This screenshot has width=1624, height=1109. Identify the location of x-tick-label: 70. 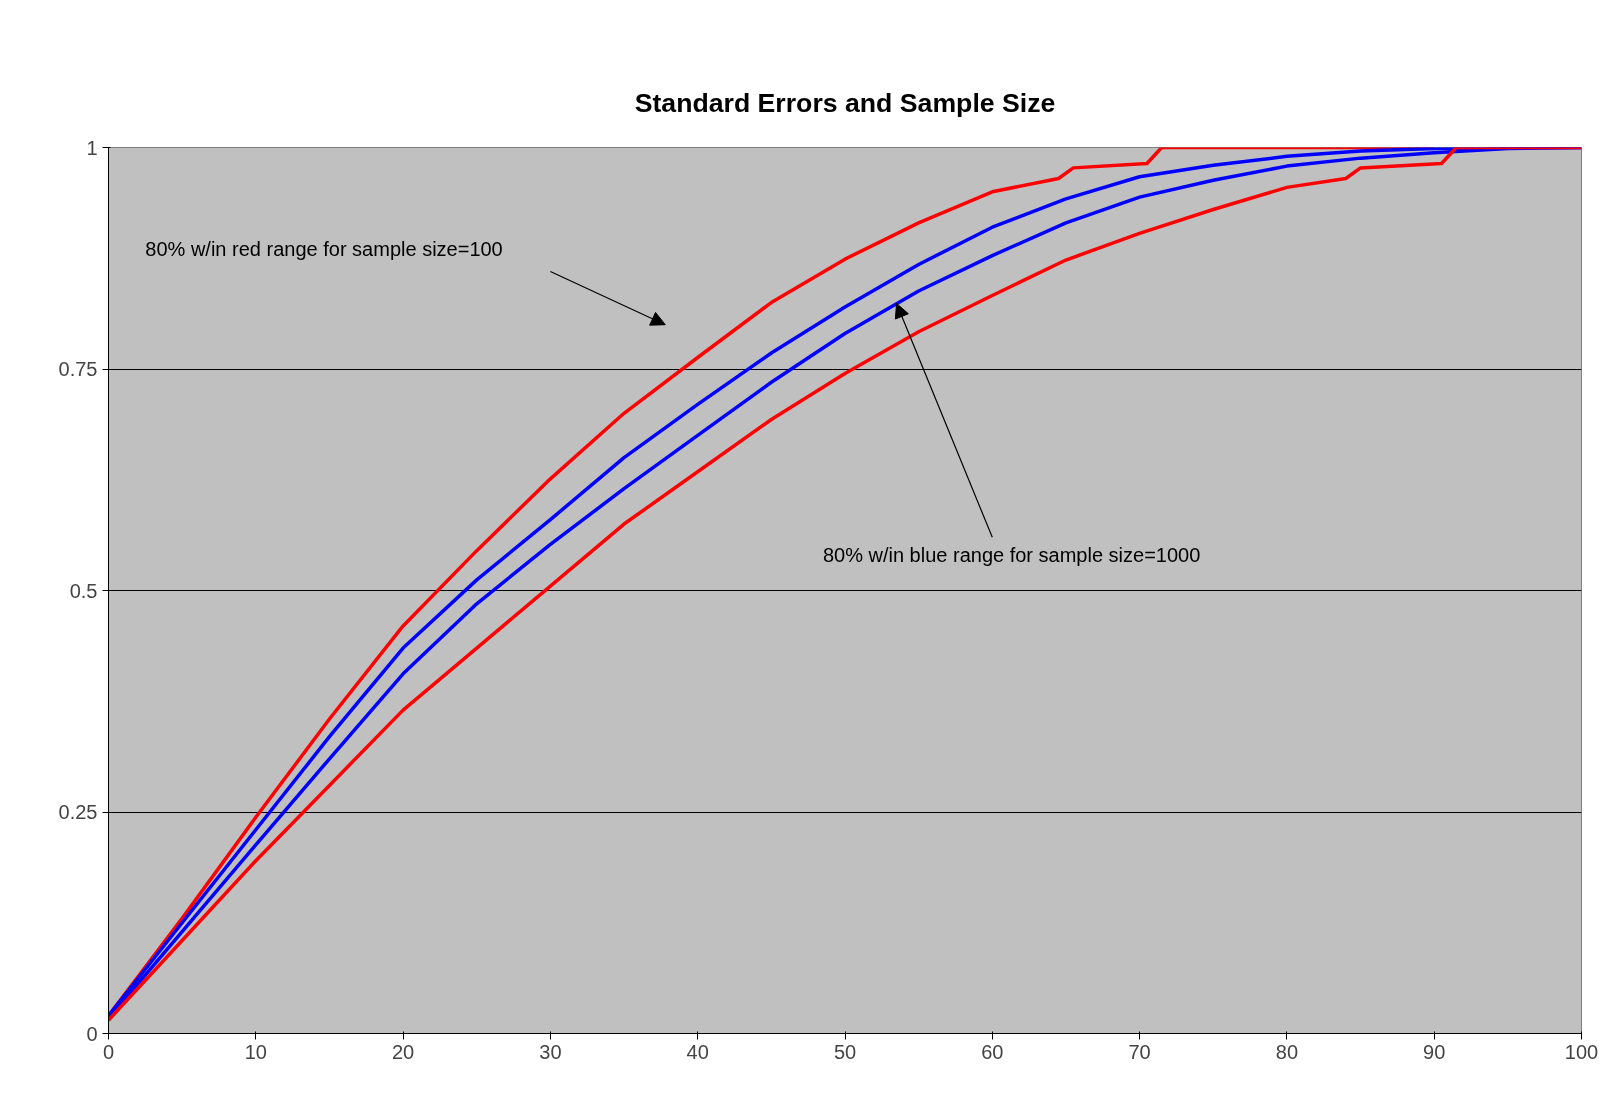
(1139, 1051).